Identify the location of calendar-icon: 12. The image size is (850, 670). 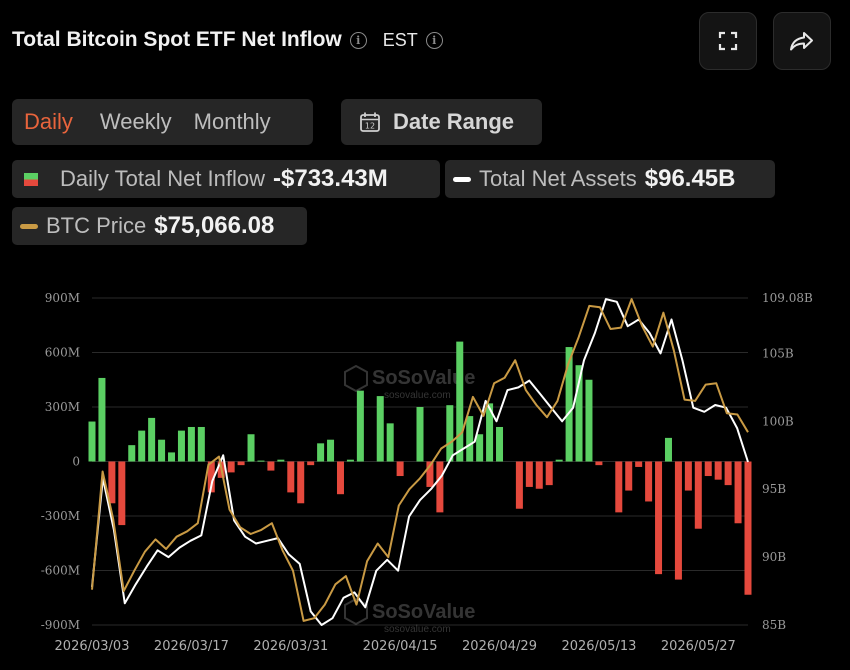
(370, 122).